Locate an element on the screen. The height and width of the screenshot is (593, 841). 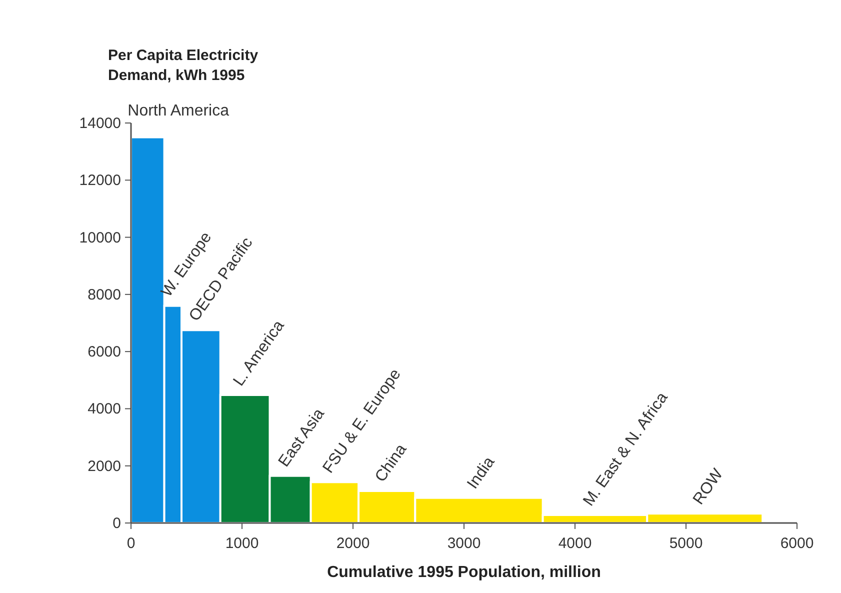
x-tick-label: 0 is located at coordinates (131, 543).